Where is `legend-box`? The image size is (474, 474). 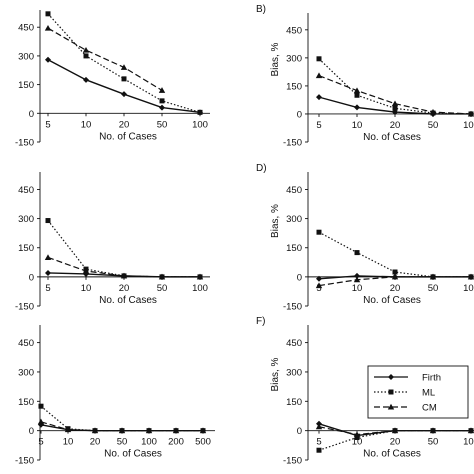
legend-box is located at coordinates (418, 392).